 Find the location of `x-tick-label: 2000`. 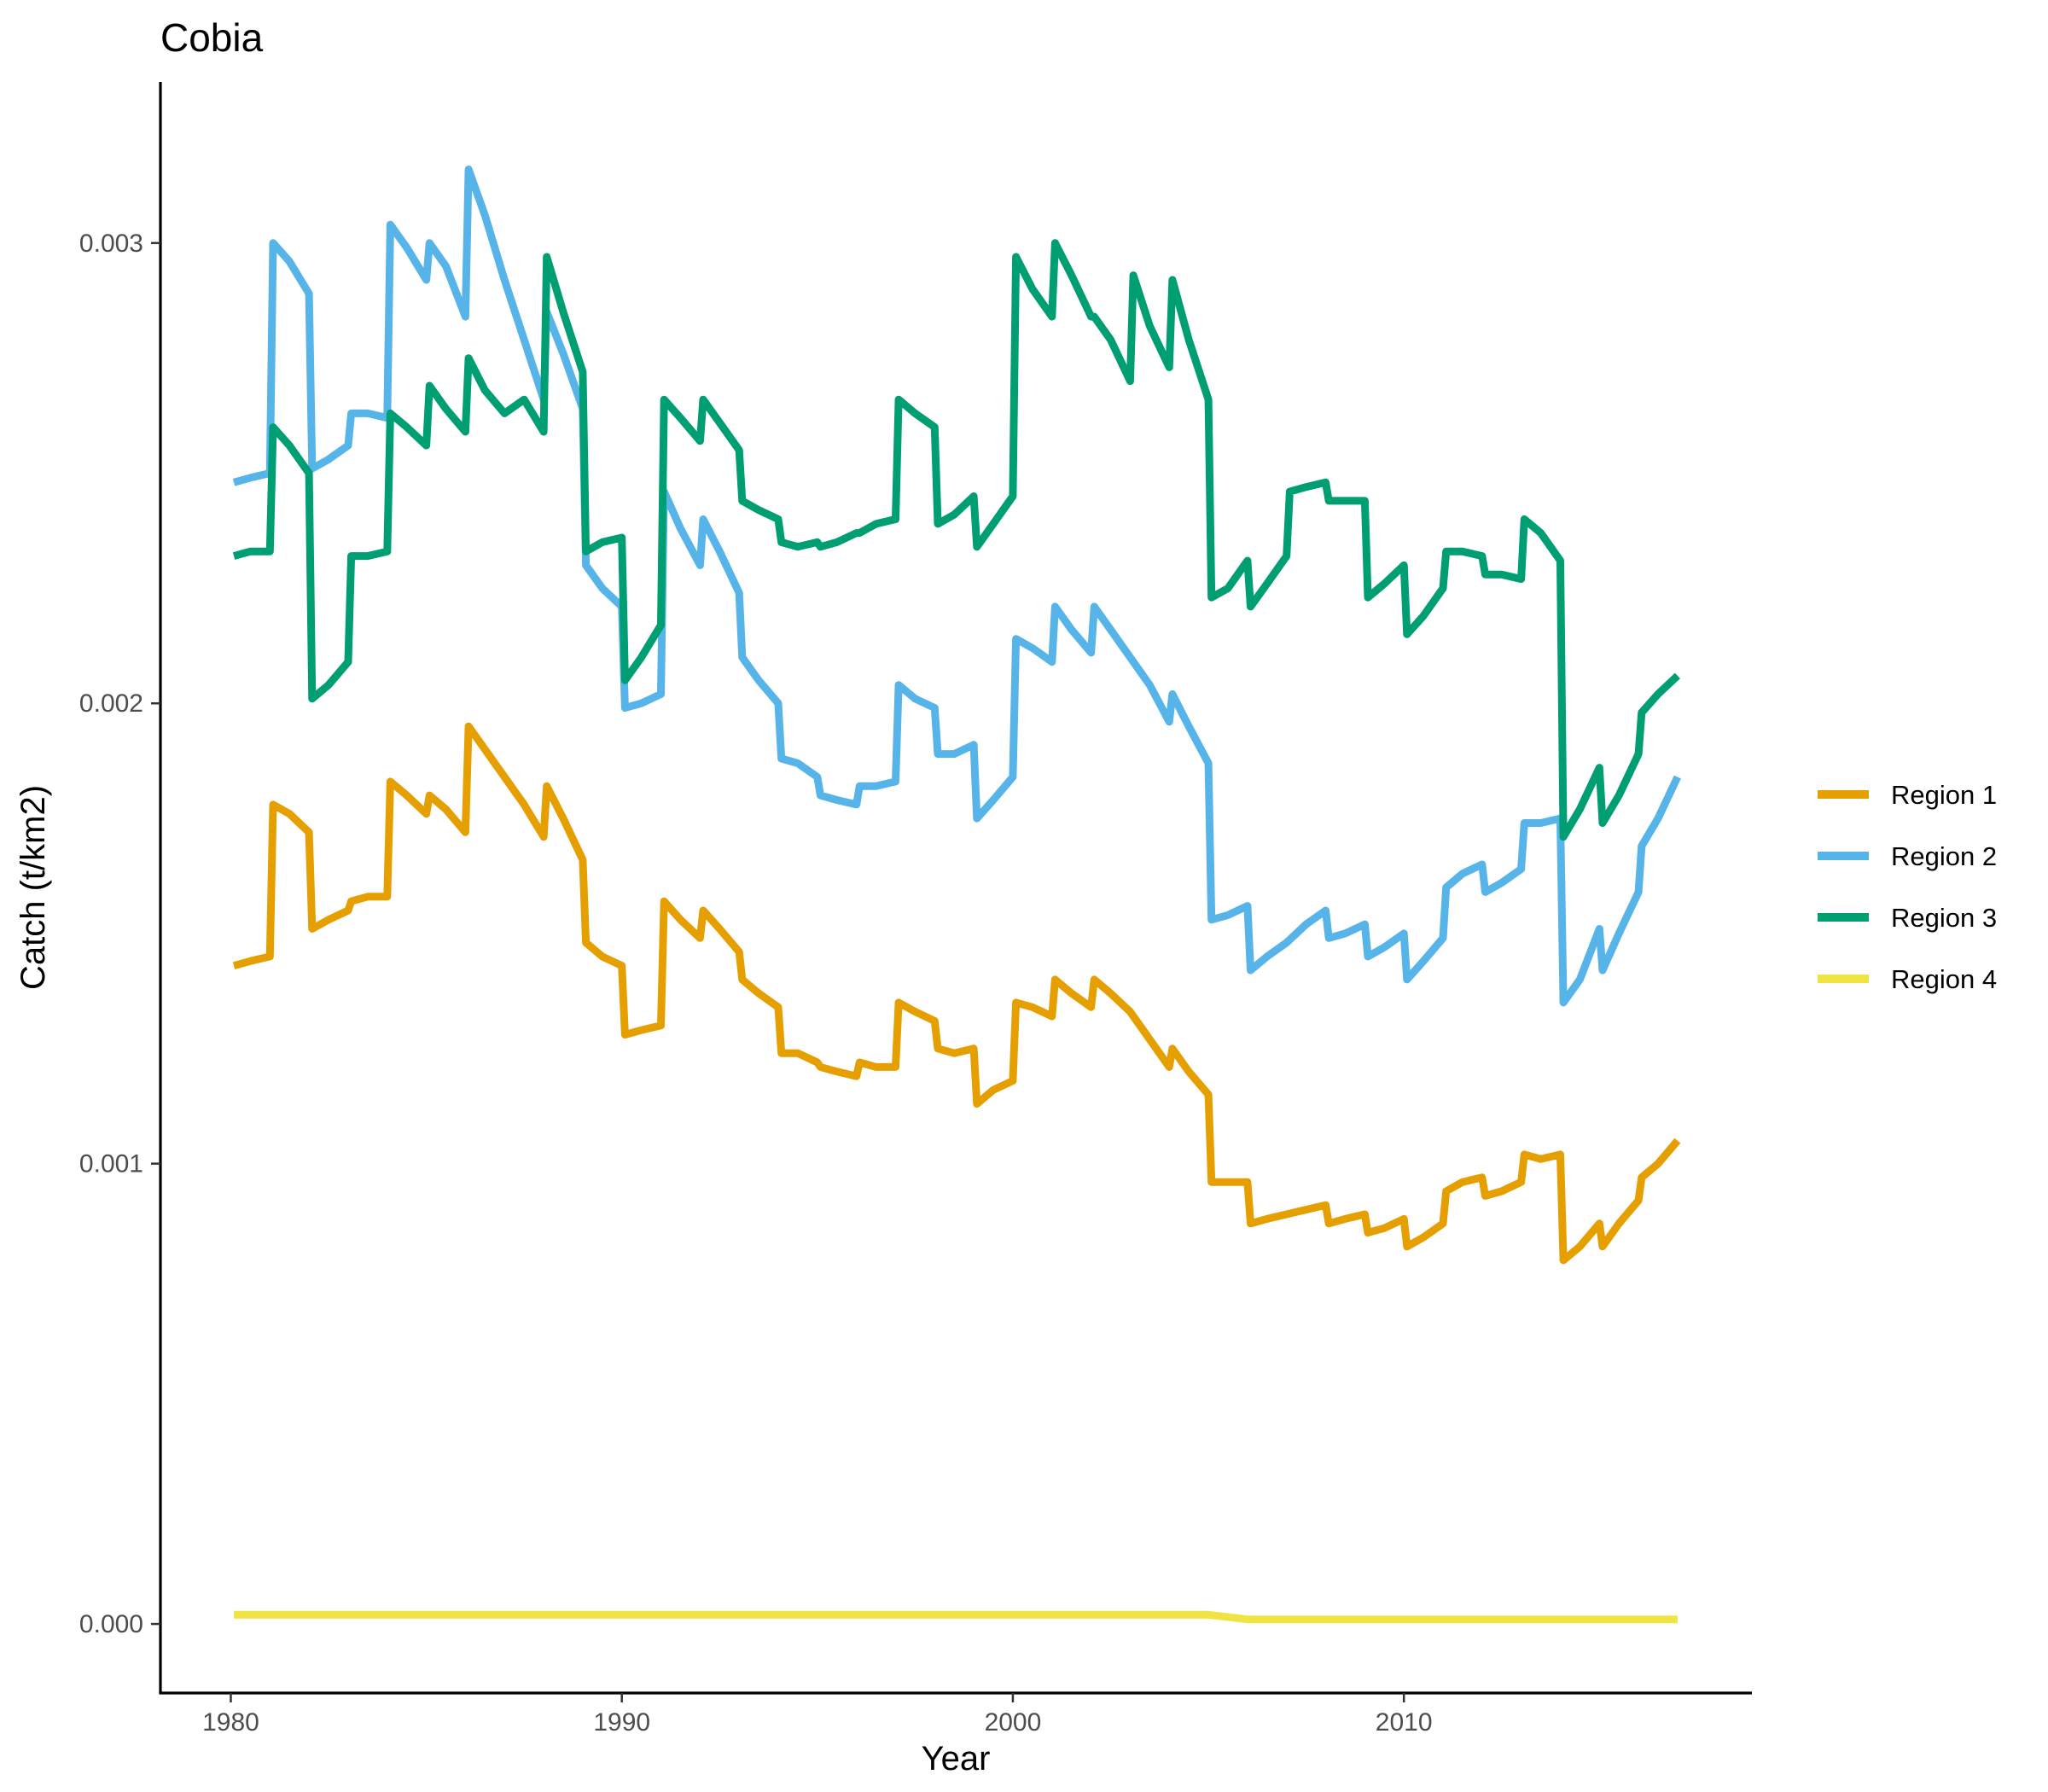

x-tick-label: 2000 is located at coordinates (1014, 1722).